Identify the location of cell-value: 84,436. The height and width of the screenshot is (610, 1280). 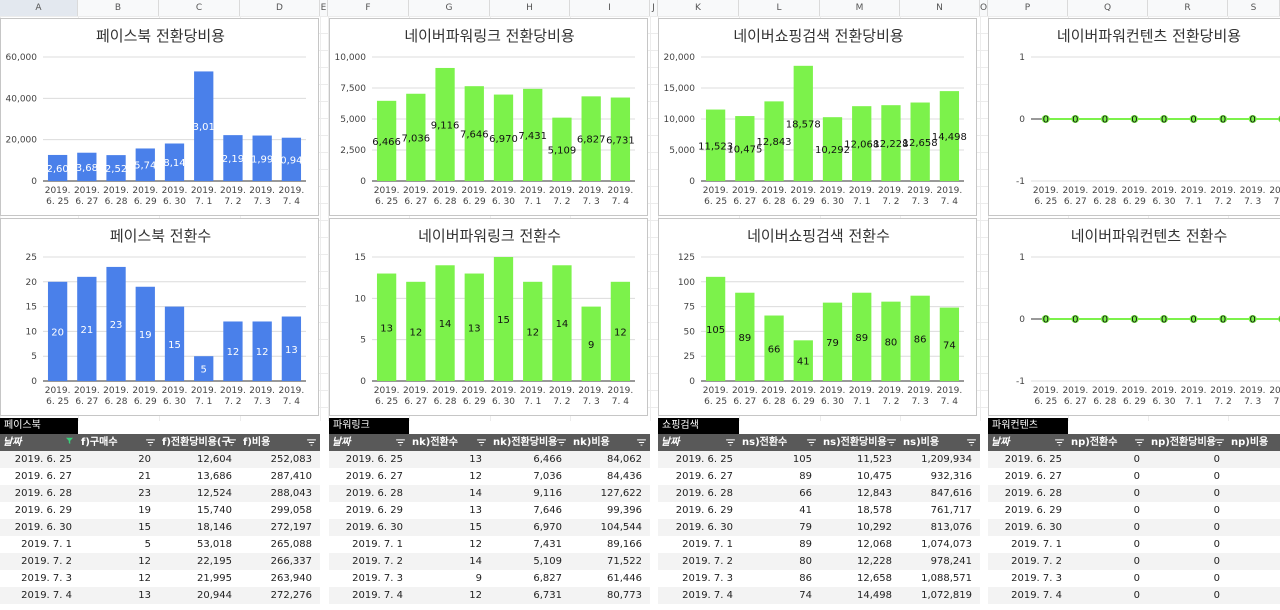
(624, 476).